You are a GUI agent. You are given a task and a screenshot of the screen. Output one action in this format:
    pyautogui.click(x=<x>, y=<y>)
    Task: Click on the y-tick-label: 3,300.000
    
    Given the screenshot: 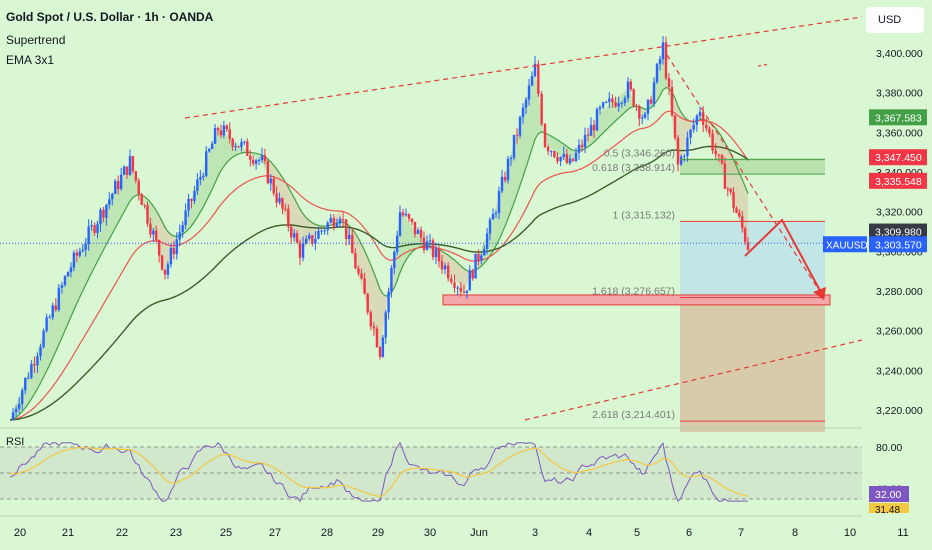 What is the action you would take?
    pyautogui.click(x=899, y=252)
    